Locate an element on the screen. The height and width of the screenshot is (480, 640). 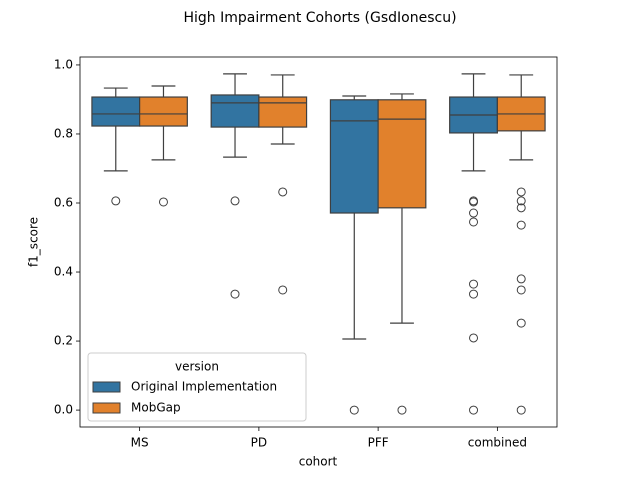
y-tick-label: 0.2 is located at coordinates (63, 341).